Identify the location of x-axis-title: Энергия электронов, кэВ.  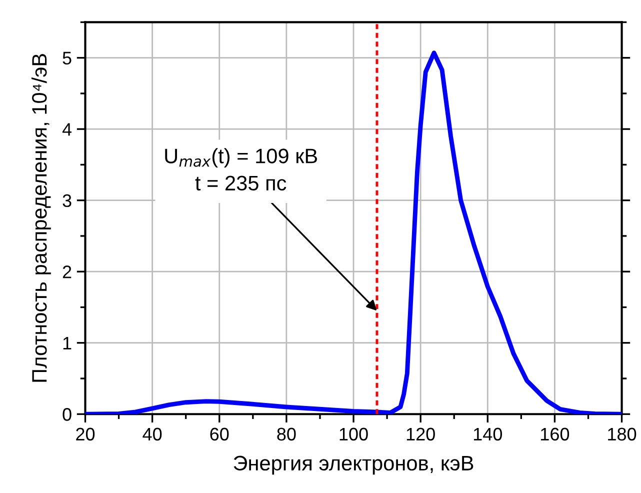
(354, 465).